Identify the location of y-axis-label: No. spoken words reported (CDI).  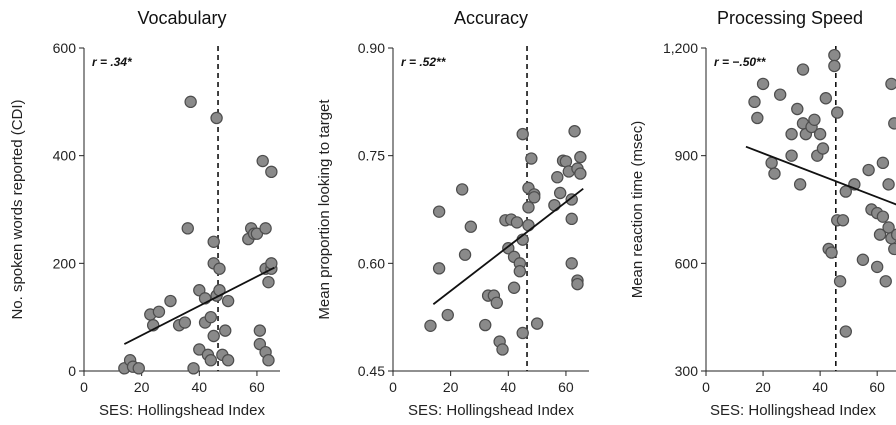
(17, 209).